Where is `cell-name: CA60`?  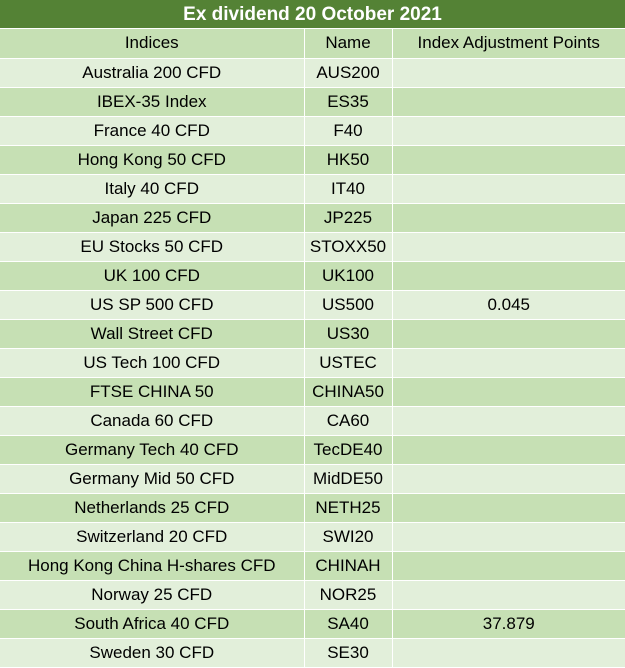
cell-name: CA60 is located at coordinates (348, 421).